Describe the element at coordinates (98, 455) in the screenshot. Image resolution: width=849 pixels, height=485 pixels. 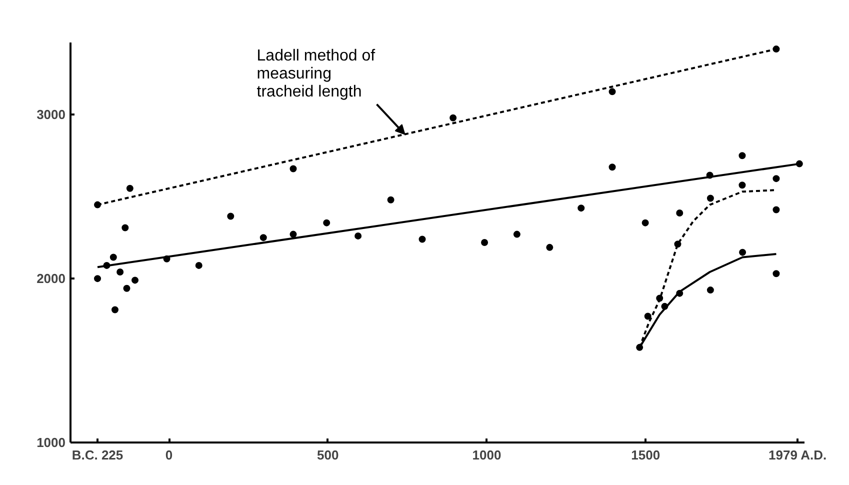
I see `x-tick-label: B.C. 225` at that location.